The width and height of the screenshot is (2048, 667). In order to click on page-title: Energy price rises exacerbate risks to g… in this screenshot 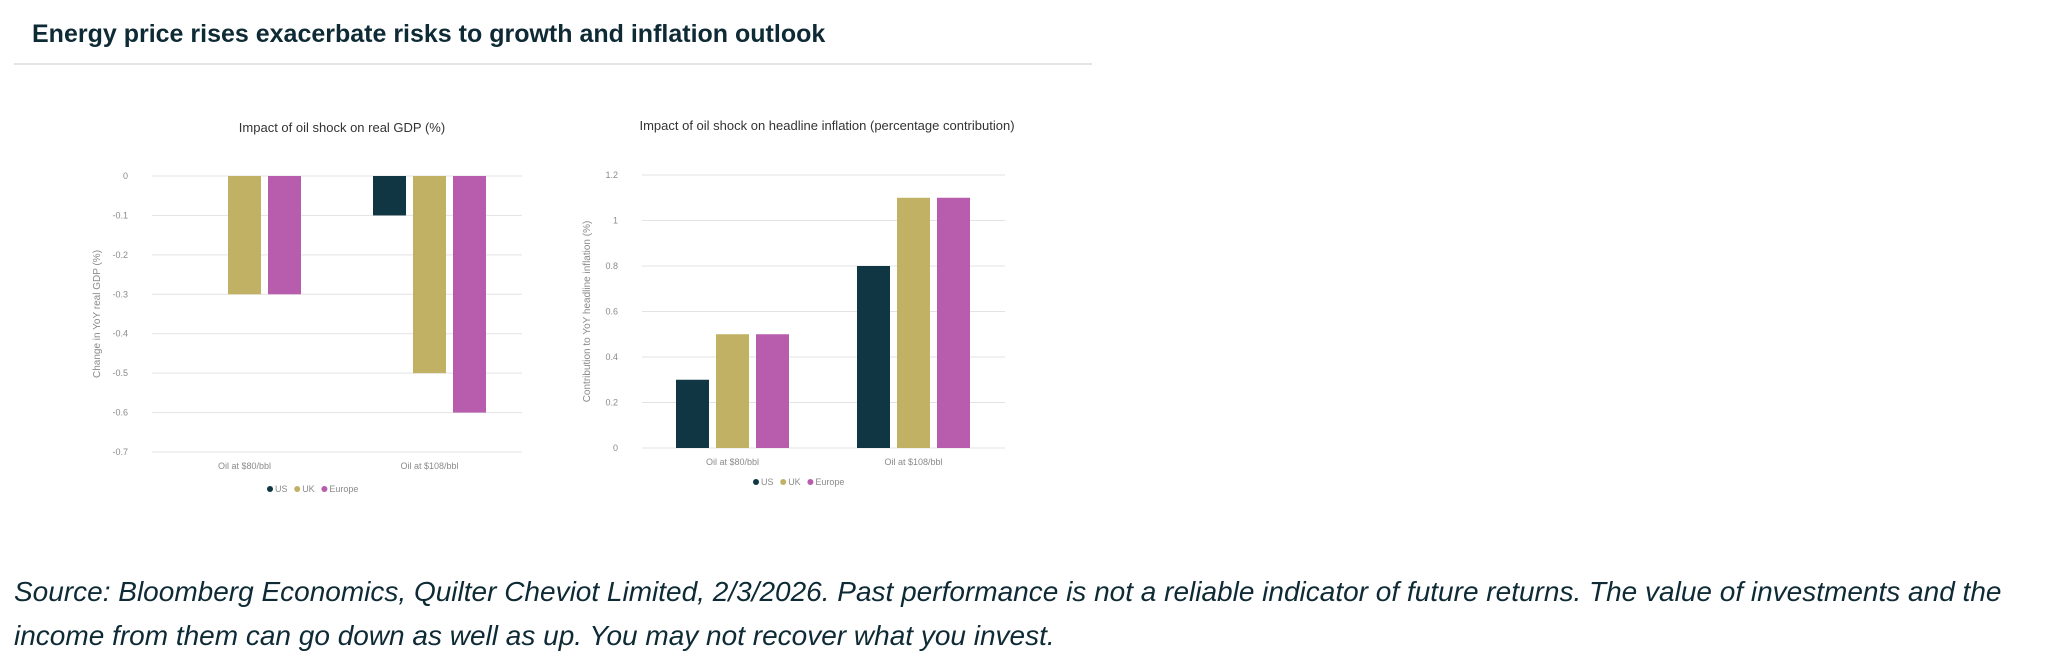, I will do `click(429, 34)`.